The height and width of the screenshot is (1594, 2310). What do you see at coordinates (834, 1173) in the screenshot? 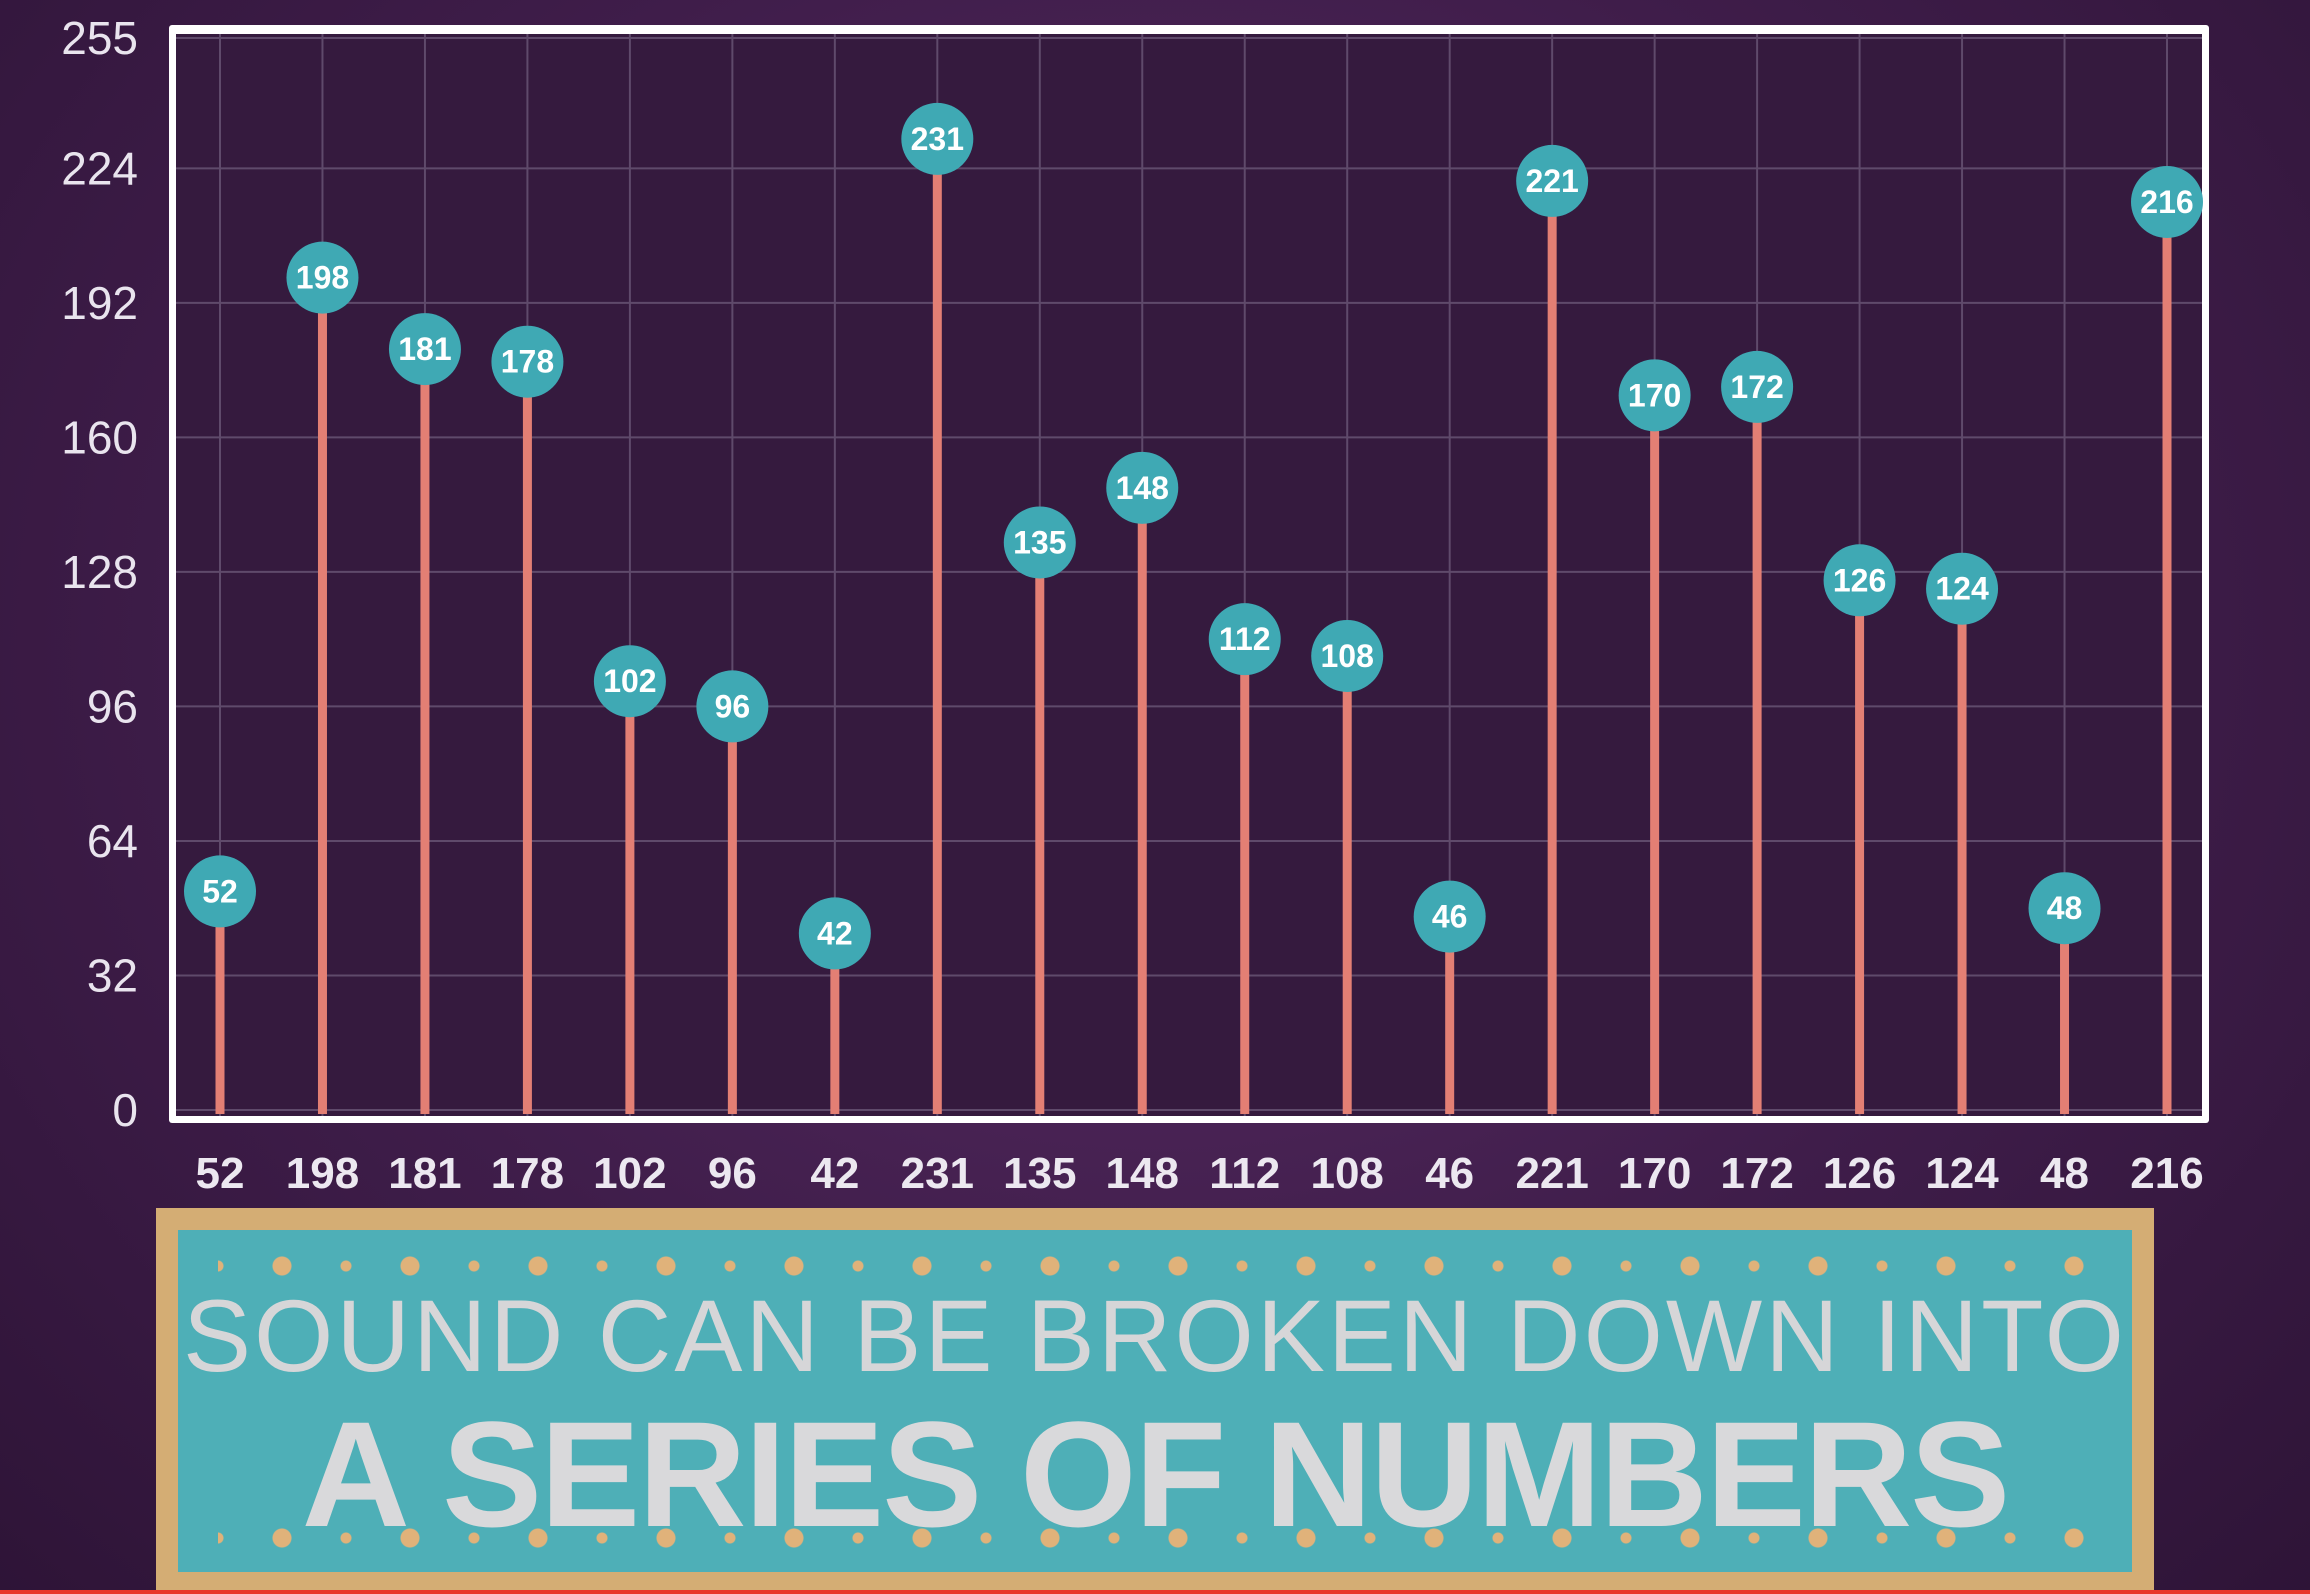
I see `x-tick-label: 42` at bounding box center [834, 1173].